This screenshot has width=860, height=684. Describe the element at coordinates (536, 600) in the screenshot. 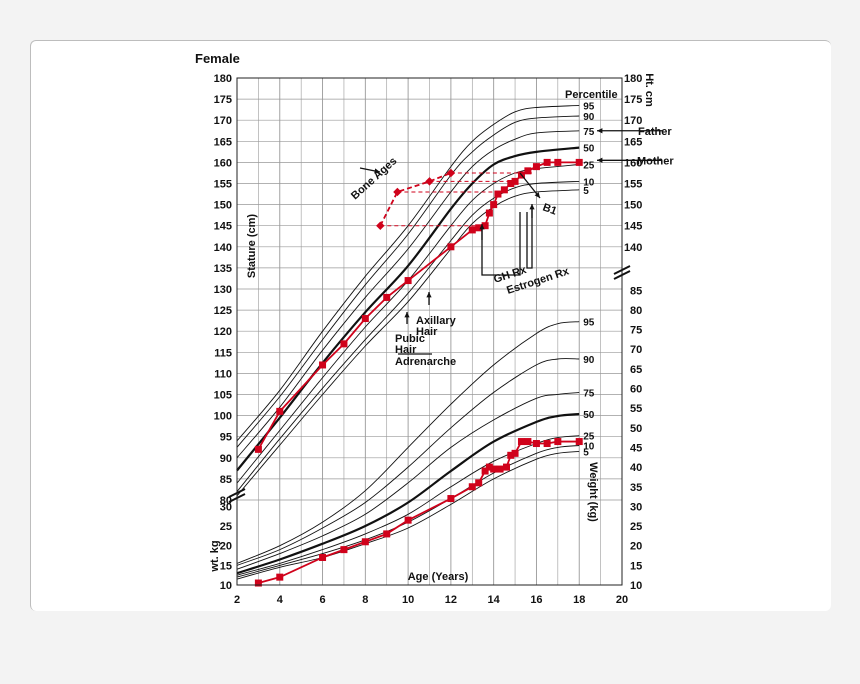

I see `x-tick-label: 16` at that location.